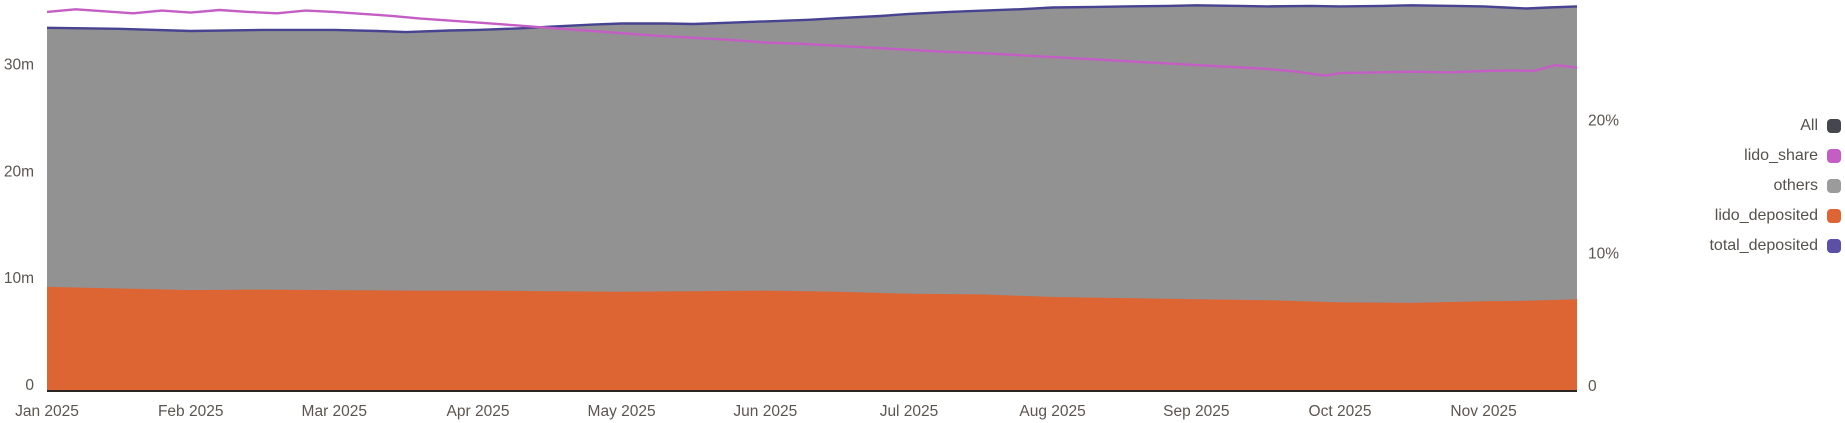 Image resolution: width=1845 pixels, height=423 pixels. Describe the element at coordinates (909, 411) in the screenshot. I see `x-axis-tick-label: Jul 2025` at that location.